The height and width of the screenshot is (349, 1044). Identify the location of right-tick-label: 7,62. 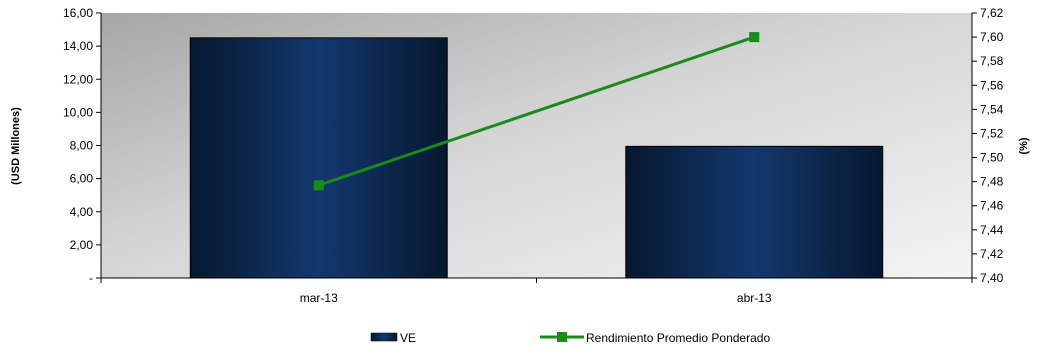
(992, 13).